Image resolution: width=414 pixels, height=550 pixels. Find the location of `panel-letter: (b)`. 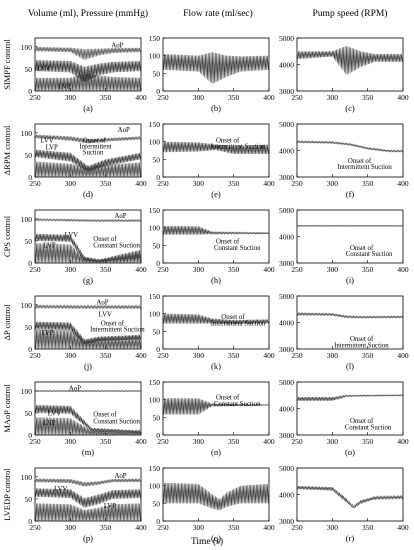

panel-letter: (b) is located at coordinates (216, 108).